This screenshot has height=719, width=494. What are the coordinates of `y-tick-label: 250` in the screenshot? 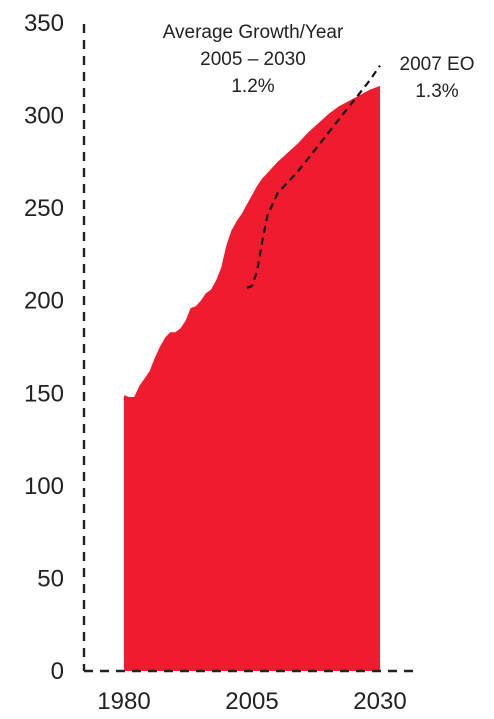 It's located at (44, 208).